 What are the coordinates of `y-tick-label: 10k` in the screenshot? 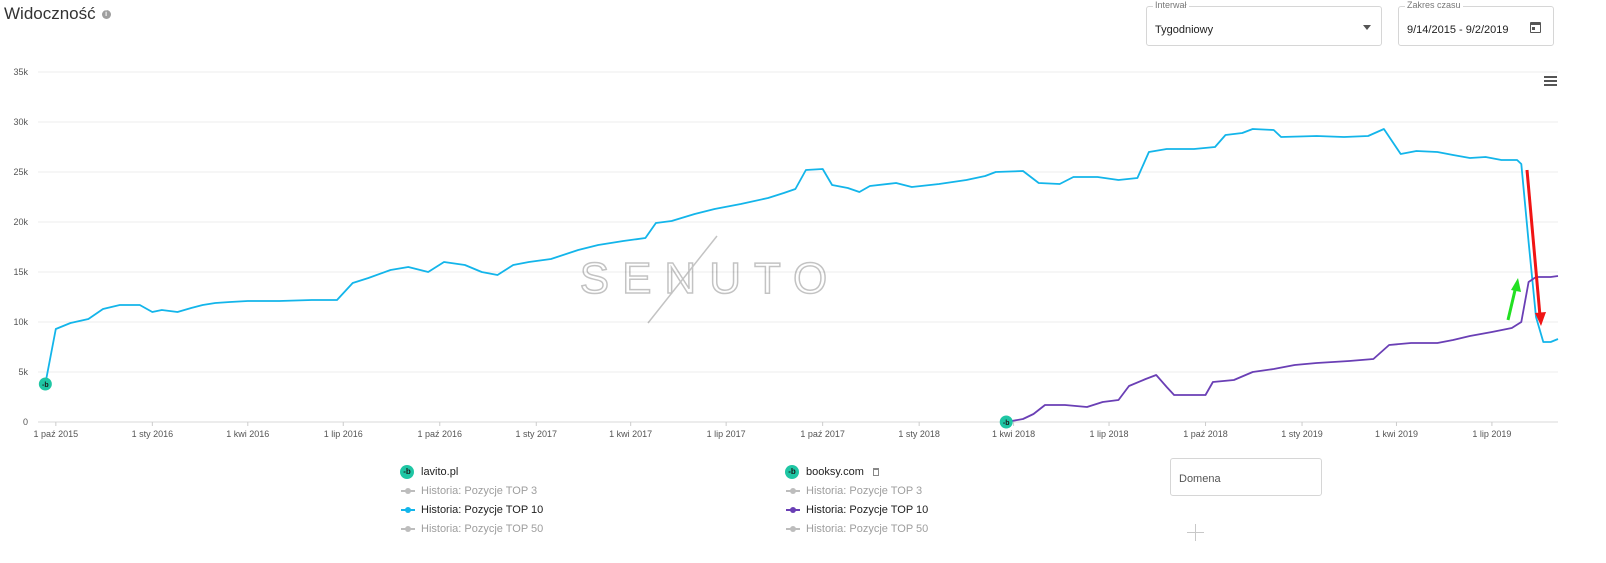 It's located at (20, 322).